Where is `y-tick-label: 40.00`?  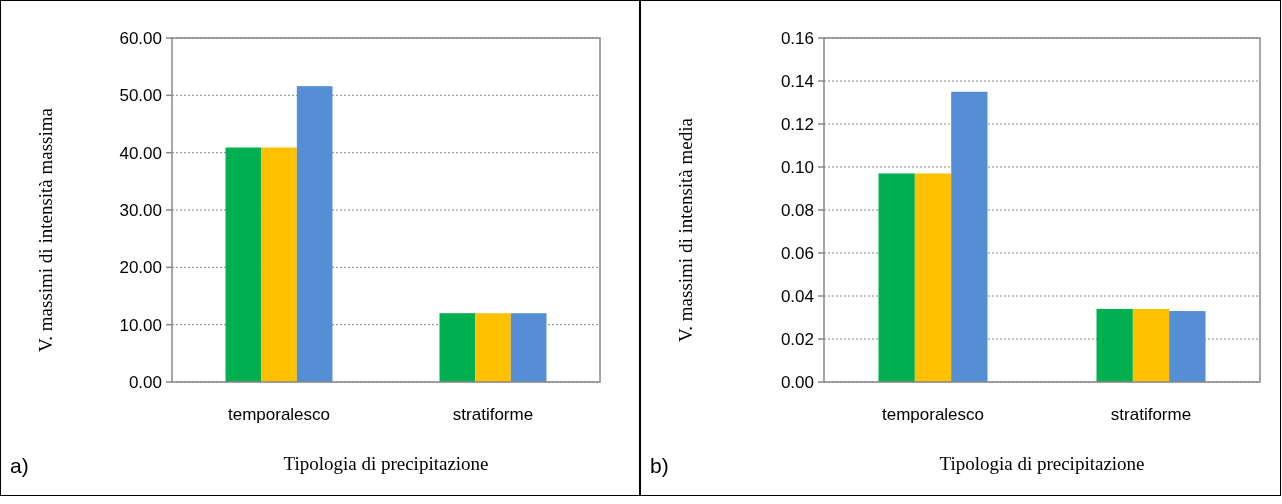 y-tick-label: 40.00 is located at coordinates (140, 153).